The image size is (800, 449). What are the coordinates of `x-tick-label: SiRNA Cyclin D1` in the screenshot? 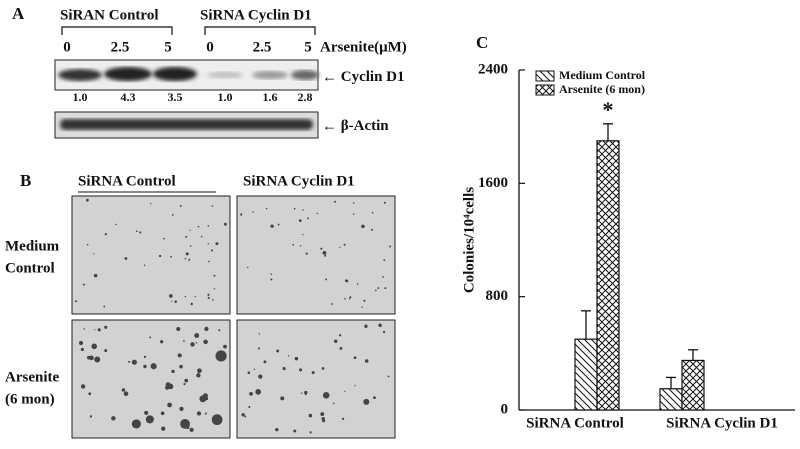 It's located at (722, 423).